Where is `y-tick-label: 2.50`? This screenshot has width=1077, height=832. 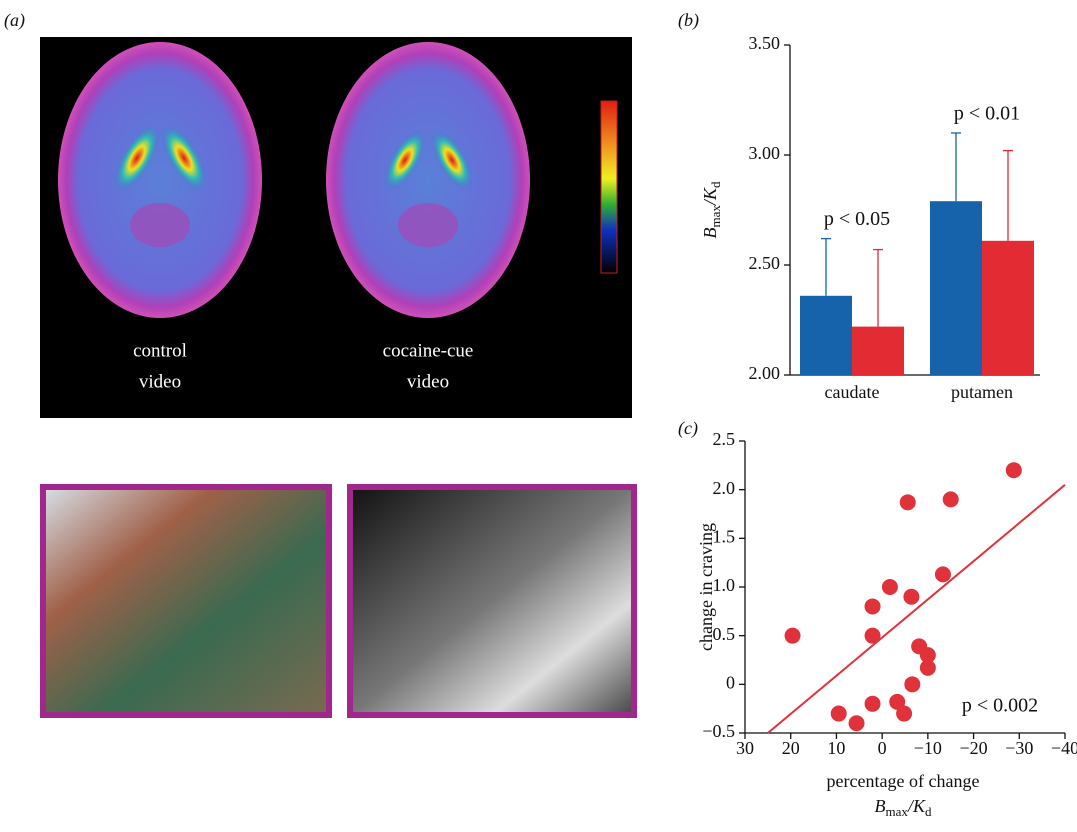
y-tick-label: 2.50 is located at coordinates (765, 263).